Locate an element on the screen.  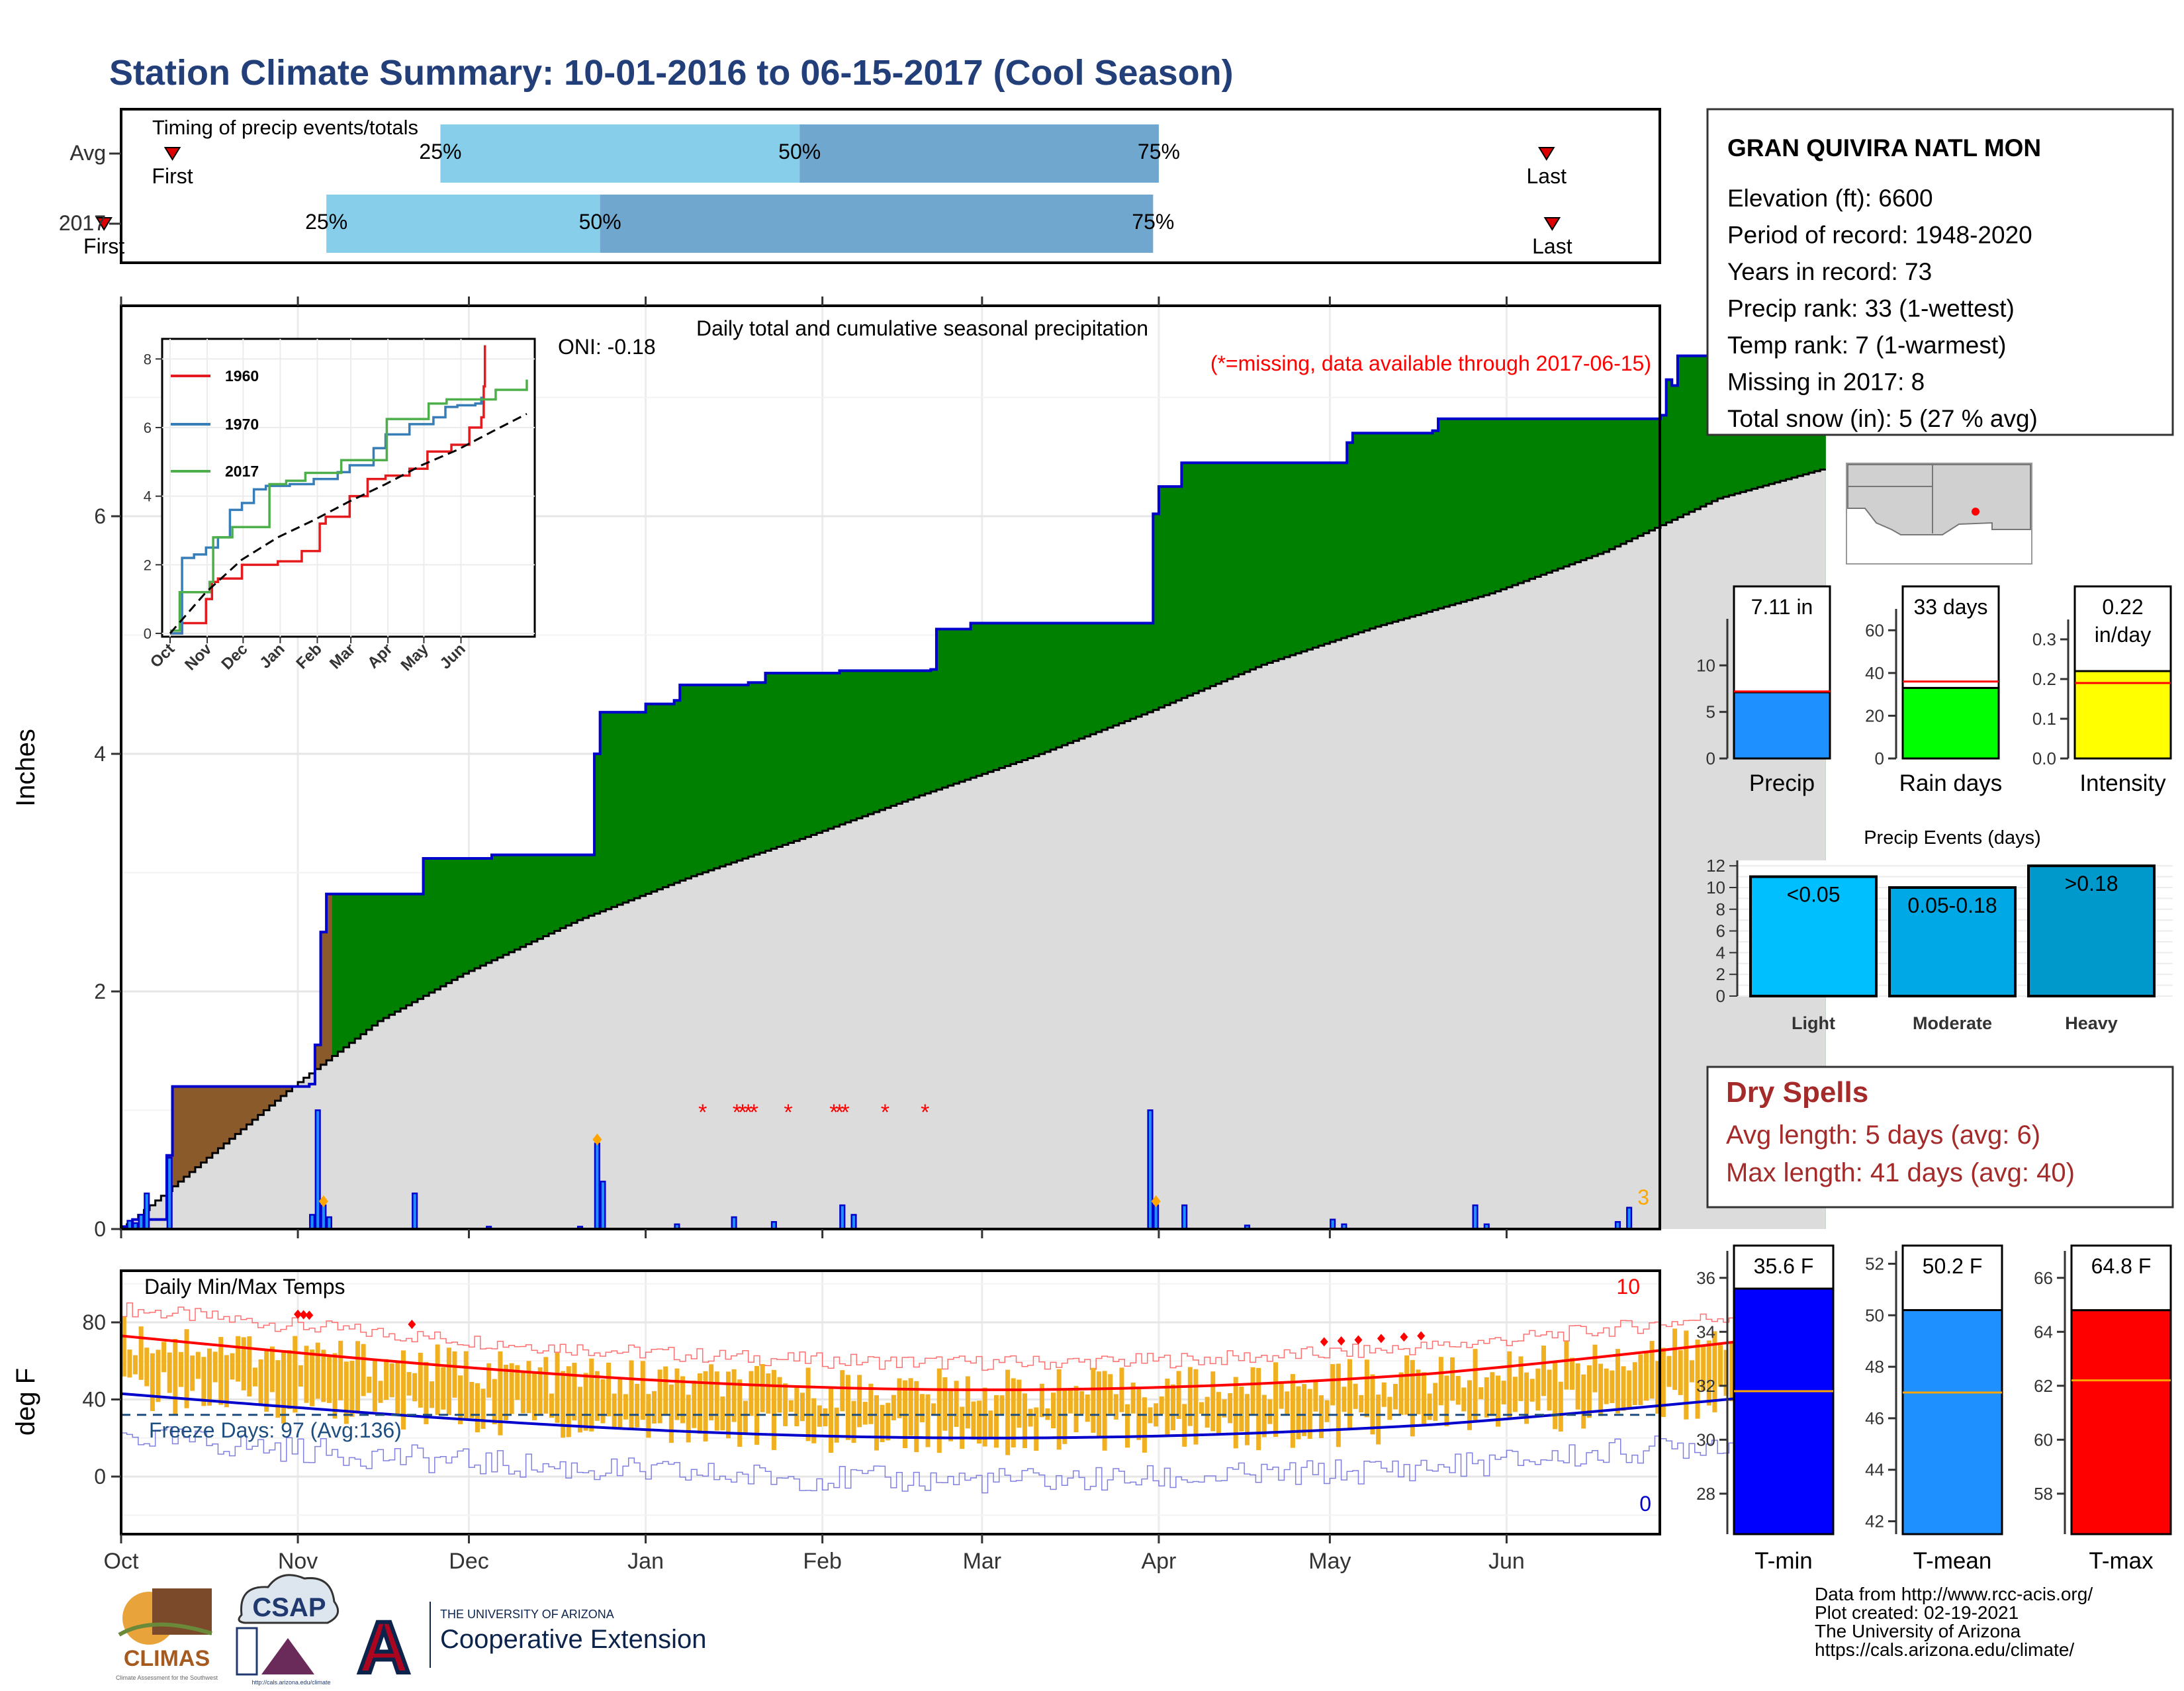
rain-days-y-tick-label: 0 is located at coordinates (1880, 759).